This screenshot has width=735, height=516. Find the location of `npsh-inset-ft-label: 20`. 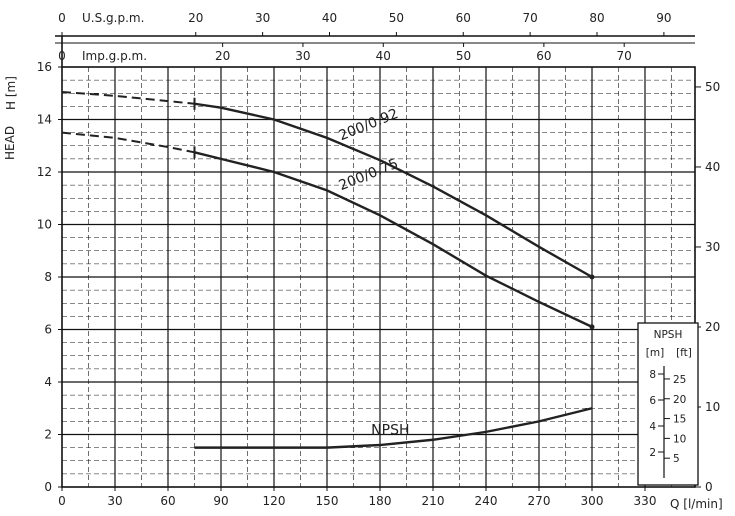

npsh-inset-ft-label: 20 is located at coordinates (679, 400).